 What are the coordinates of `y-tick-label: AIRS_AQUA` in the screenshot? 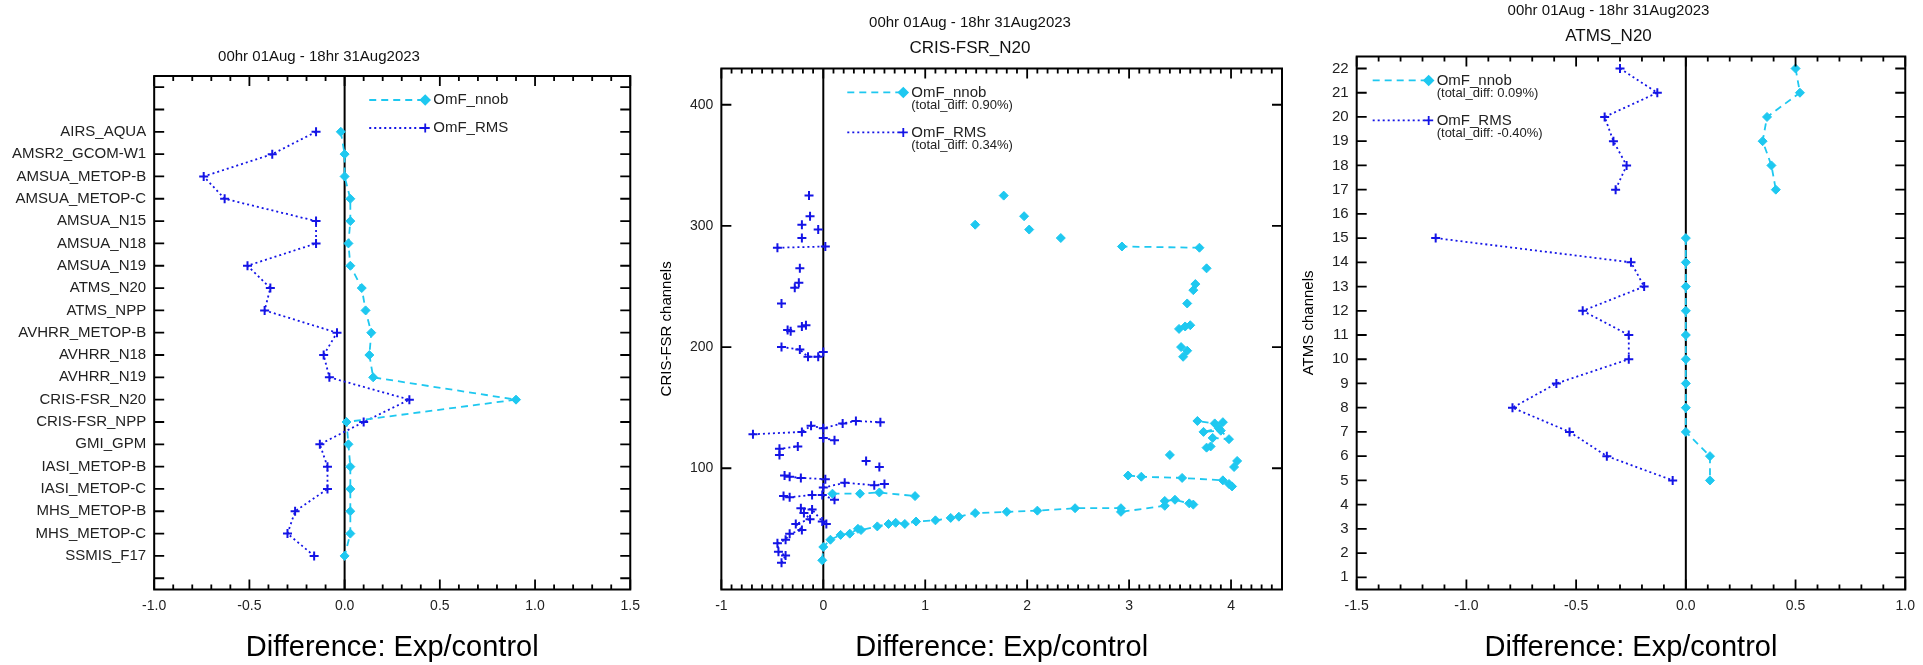 It's located at (103, 130).